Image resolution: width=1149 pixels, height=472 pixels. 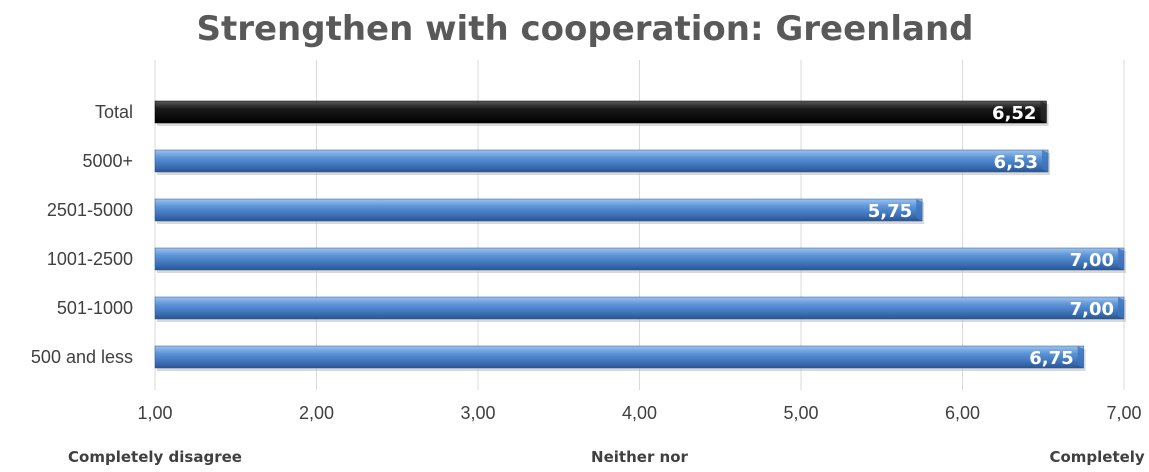 What do you see at coordinates (1099, 457) in the screenshot?
I see `scale-anchor-label: Completely agree` at bounding box center [1099, 457].